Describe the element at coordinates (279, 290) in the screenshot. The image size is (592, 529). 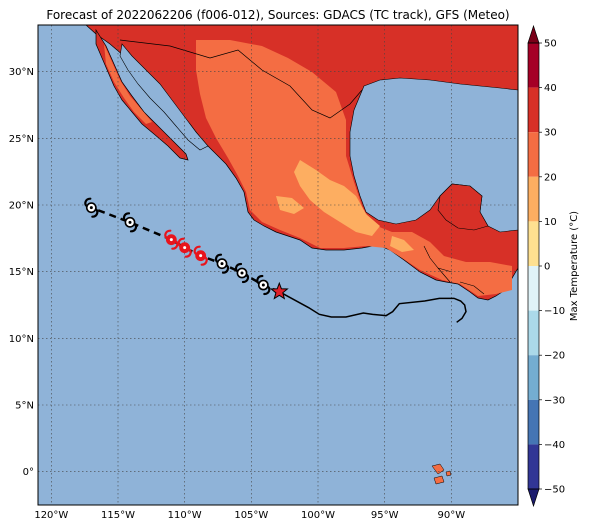
I see `current-position-star-icon` at that location.